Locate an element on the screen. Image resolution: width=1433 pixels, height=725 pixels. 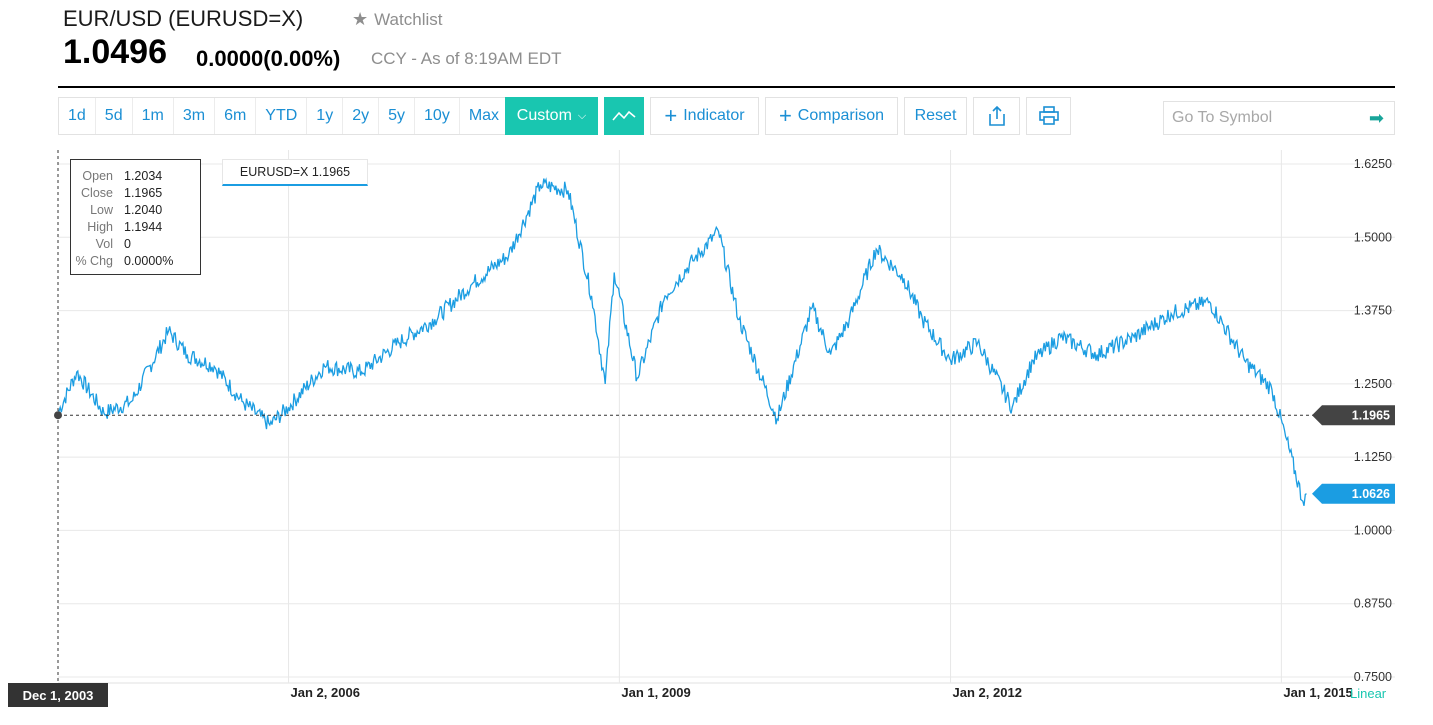
crosshair-value-badge is located at coordinates (1353, 415).